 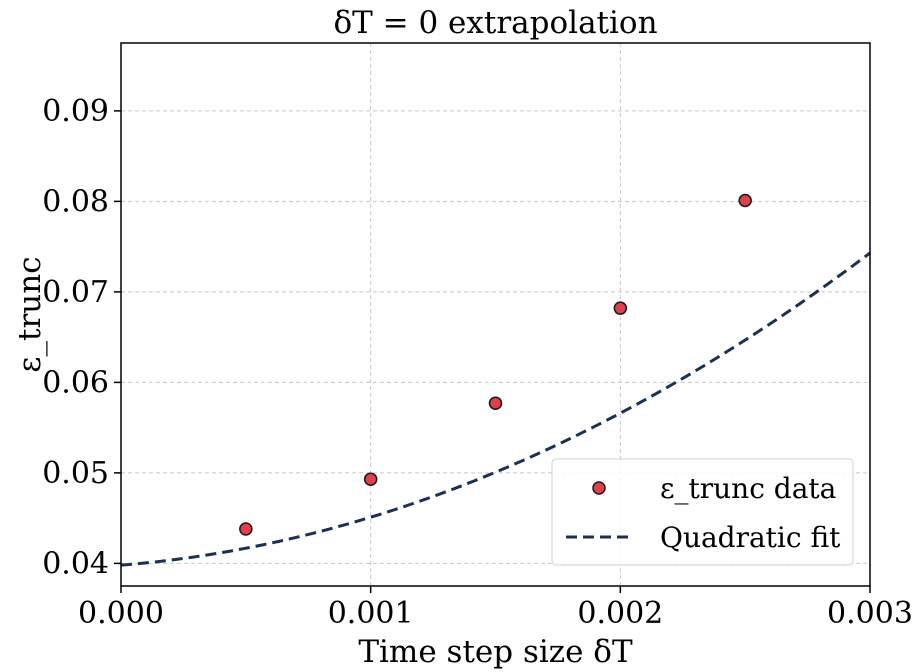 I want to click on x-tick-label: 0.003, so click(x=870, y=613).